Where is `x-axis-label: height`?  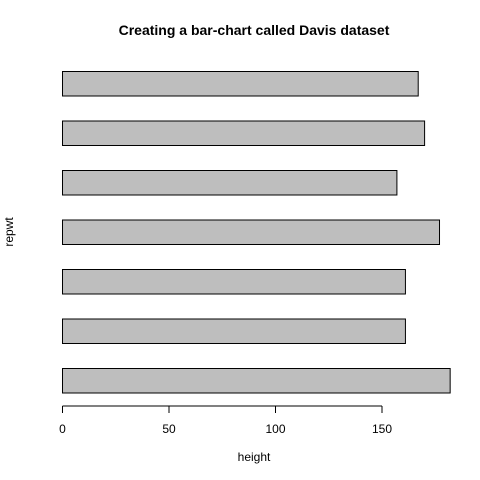
x-axis-label: height is located at coordinates (254, 457).